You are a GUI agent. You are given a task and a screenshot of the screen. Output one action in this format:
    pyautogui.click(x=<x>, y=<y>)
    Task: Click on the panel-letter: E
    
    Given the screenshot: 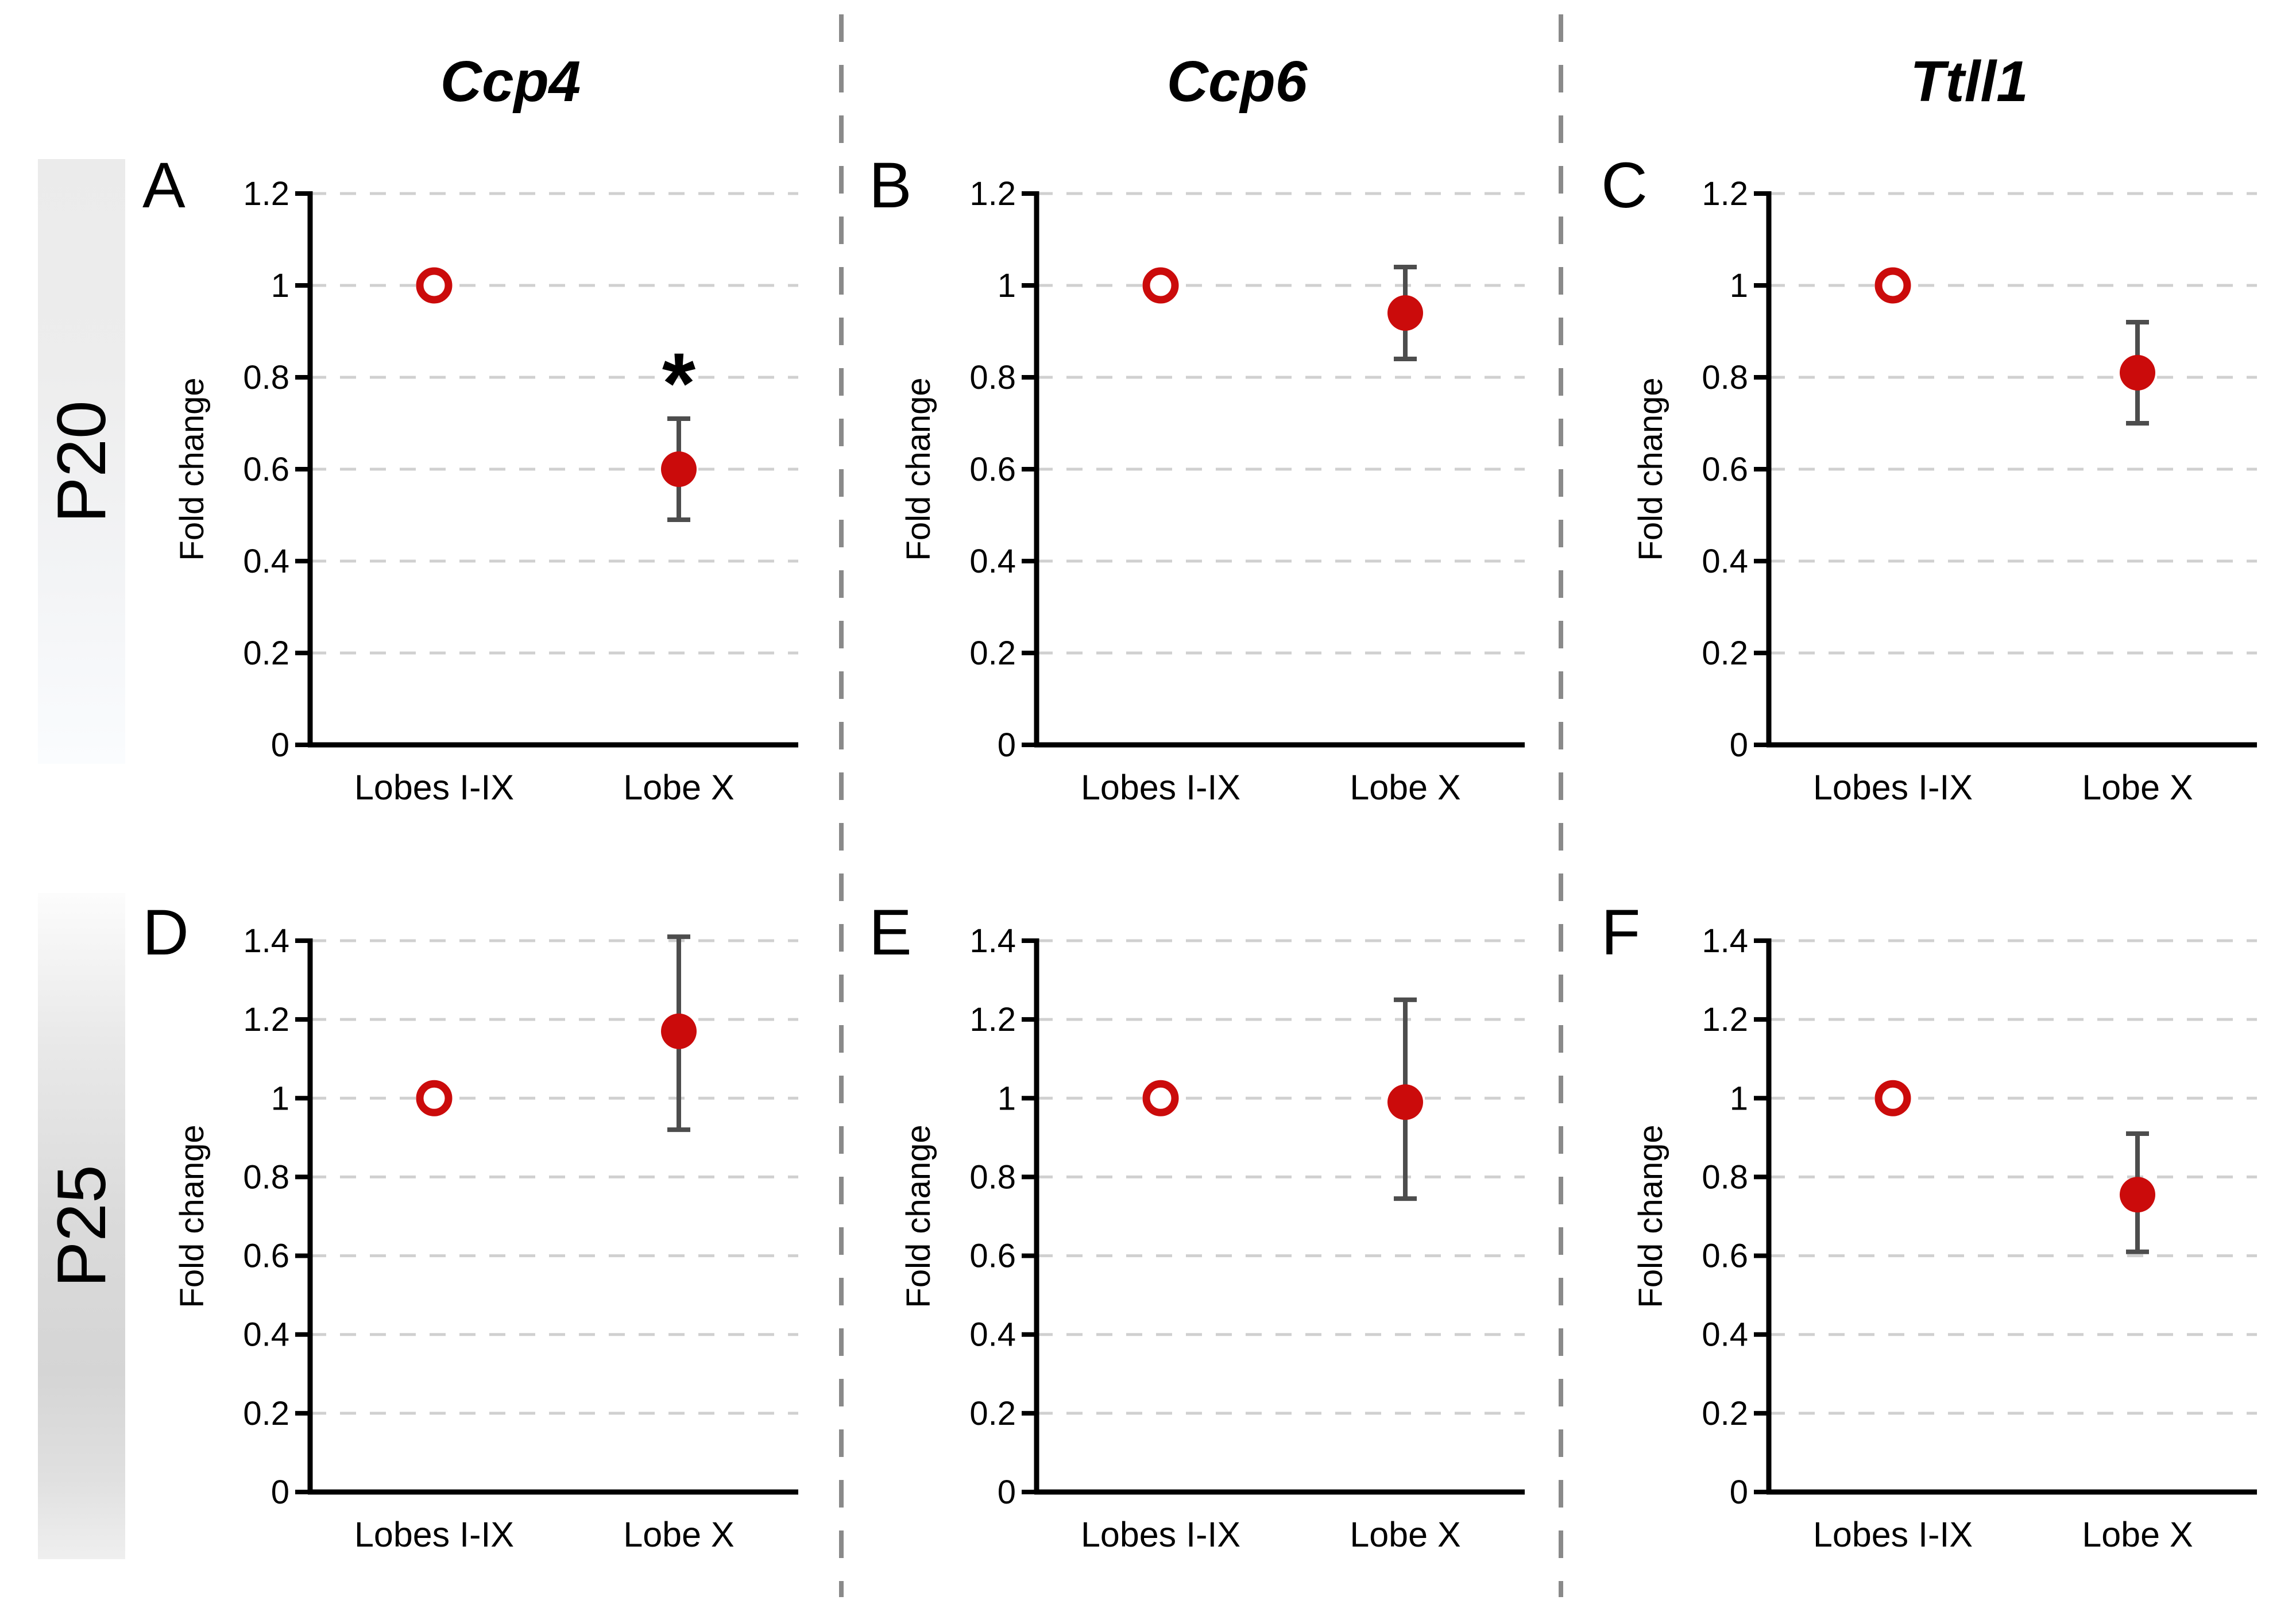 What is the action you would take?
    pyautogui.click(x=890, y=932)
    